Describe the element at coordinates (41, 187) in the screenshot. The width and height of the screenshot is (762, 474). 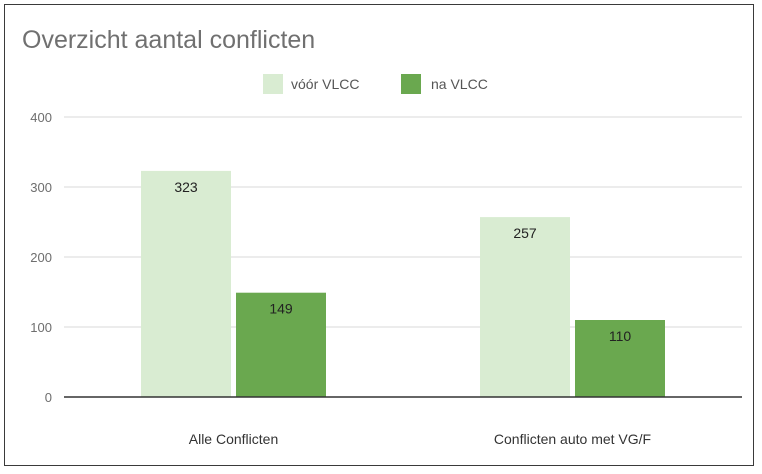
I see `y-tick-label-300: 300` at that location.